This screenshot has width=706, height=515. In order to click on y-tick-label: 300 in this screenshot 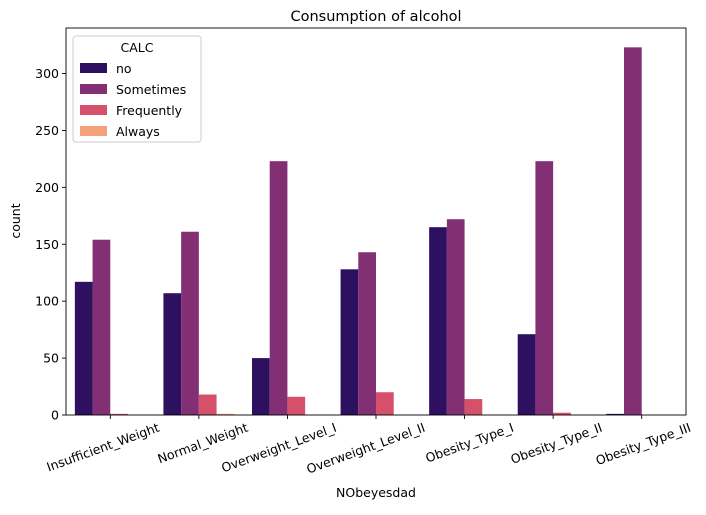, I will do `click(47, 73)`.